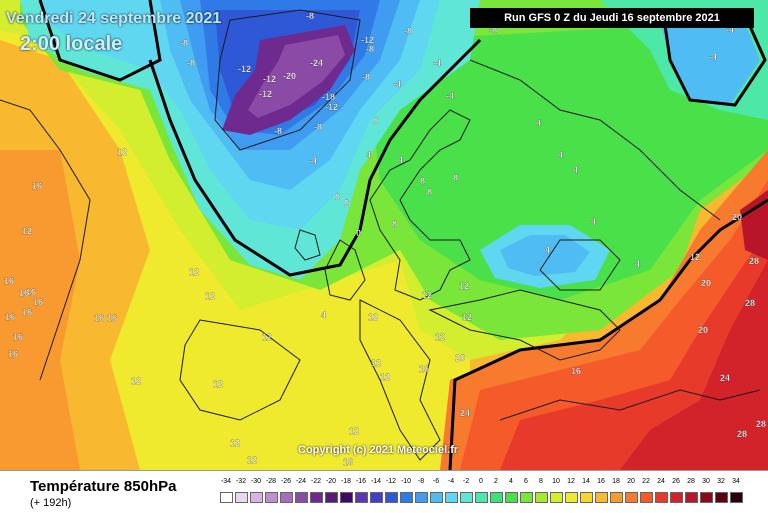 The height and width of the screenshot is (513, 768). I want to click on legend-value: 6, so click(526, 481).